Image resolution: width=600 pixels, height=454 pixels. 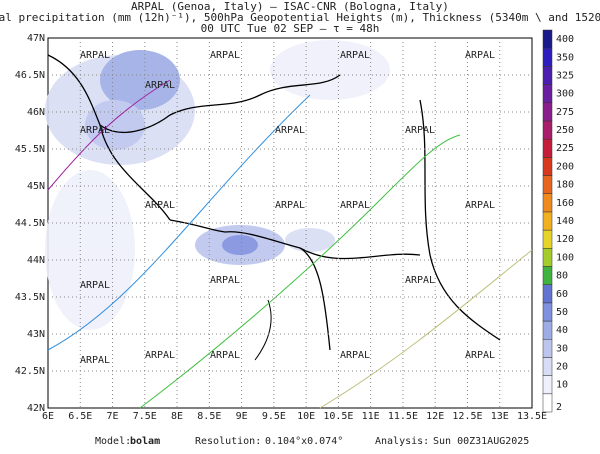 I want to click on lat-label: 44N, so click(x=36, y=260).